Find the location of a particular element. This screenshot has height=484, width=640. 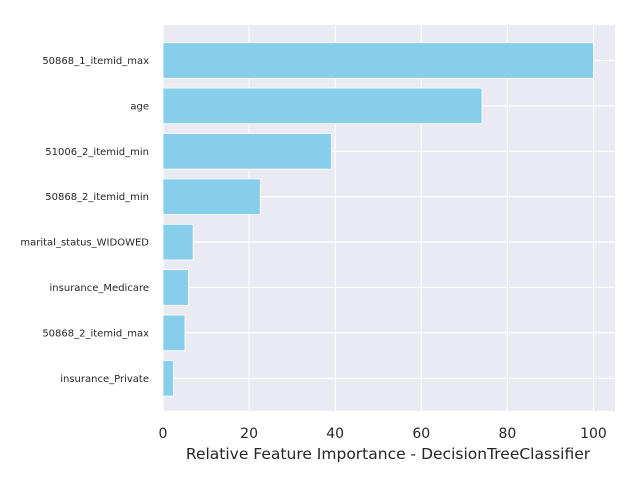

bar-50868_2_itemid_min is located at coordinates (211, 196).